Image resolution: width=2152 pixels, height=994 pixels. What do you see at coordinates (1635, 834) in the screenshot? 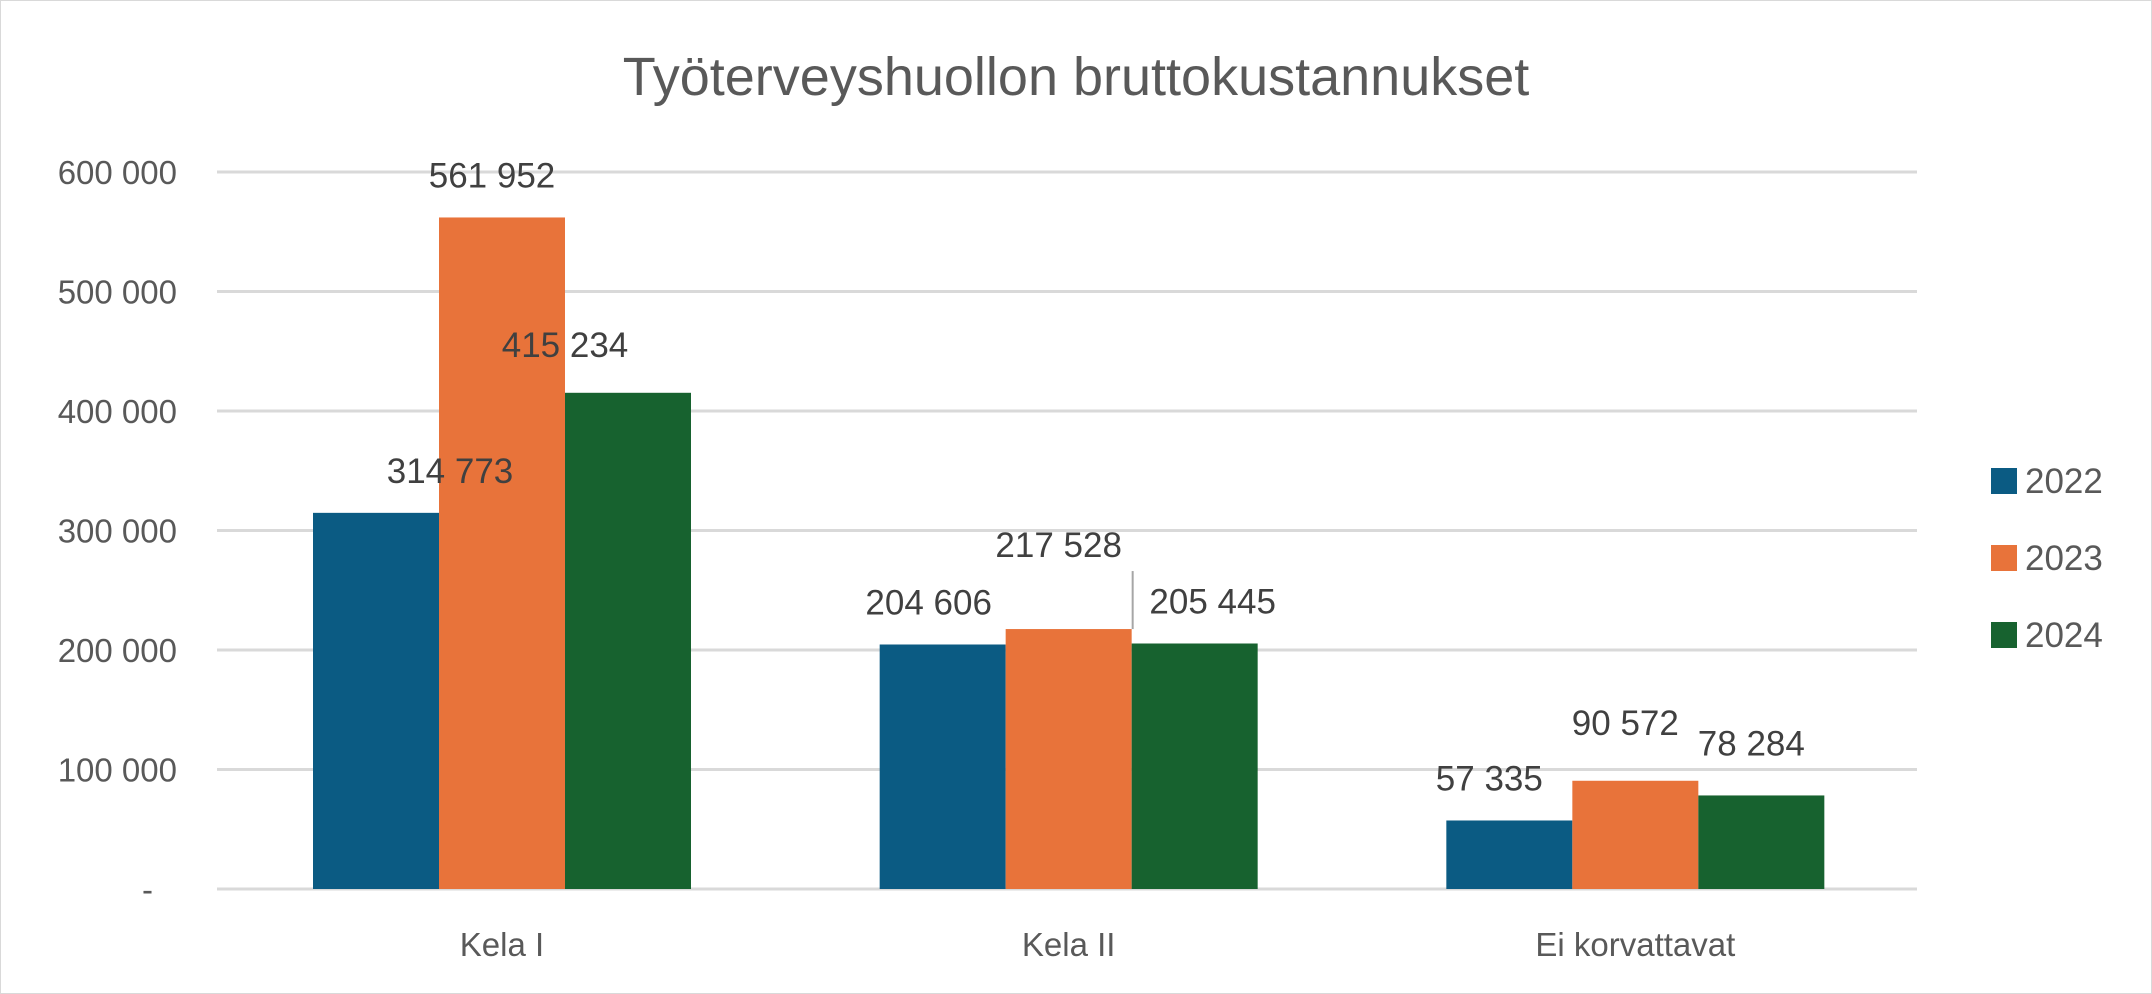
I see `bar-2023-ei-korvattavat` at bounding box center [1635, 834].